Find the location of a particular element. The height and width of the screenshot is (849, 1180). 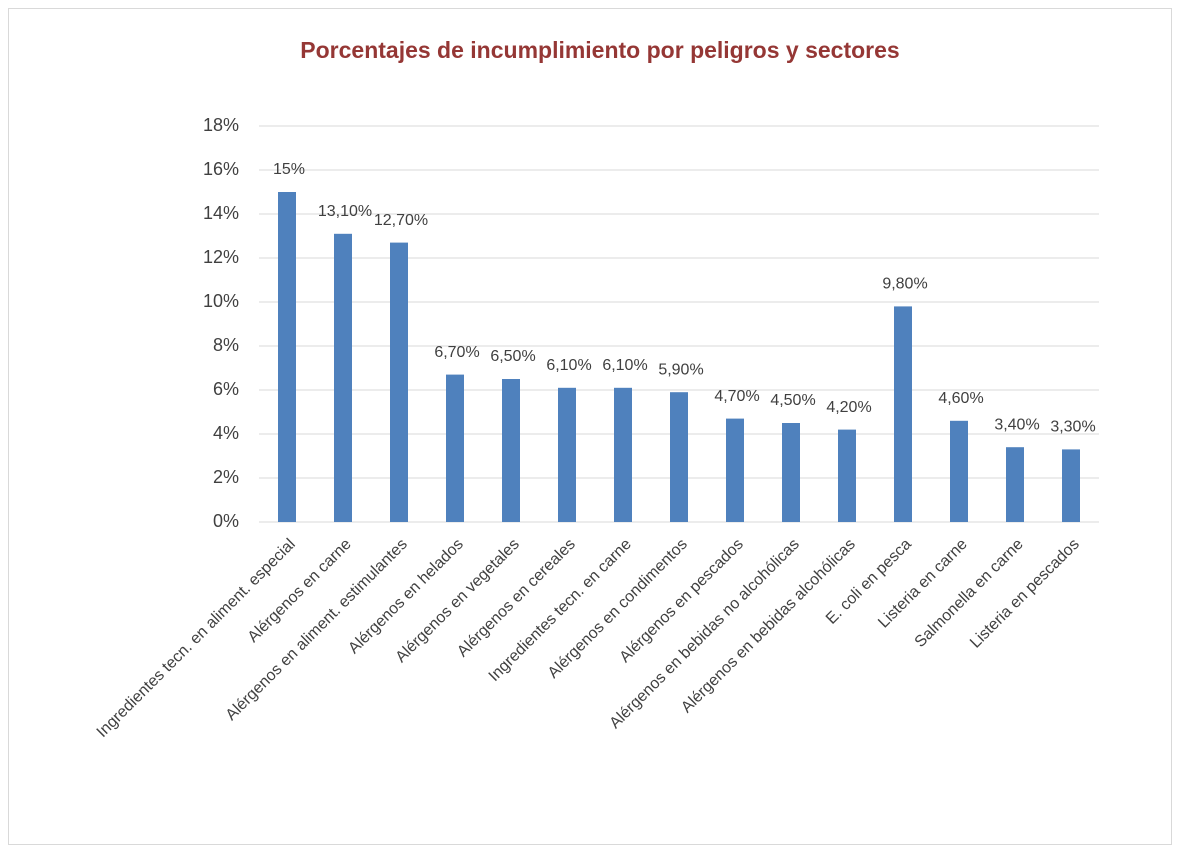

value-label: 4,70% is located at coordinates (736, 396).